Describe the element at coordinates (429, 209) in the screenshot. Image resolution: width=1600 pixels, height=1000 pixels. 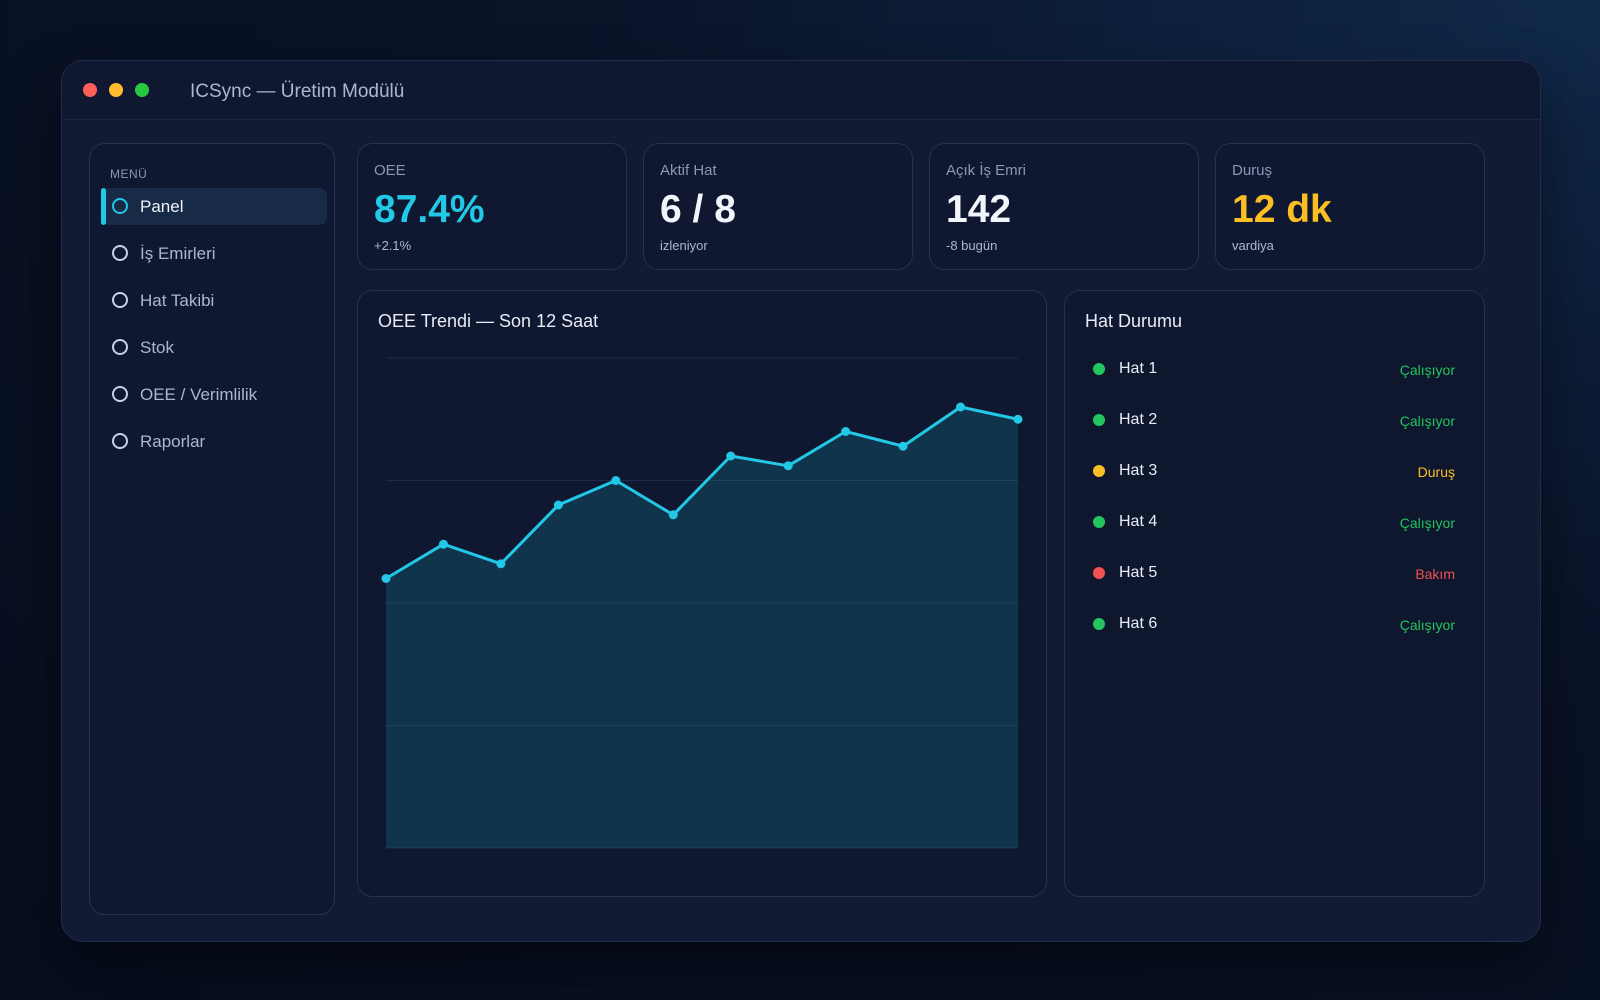
I see `kpi-value: 87.4%` at that location.